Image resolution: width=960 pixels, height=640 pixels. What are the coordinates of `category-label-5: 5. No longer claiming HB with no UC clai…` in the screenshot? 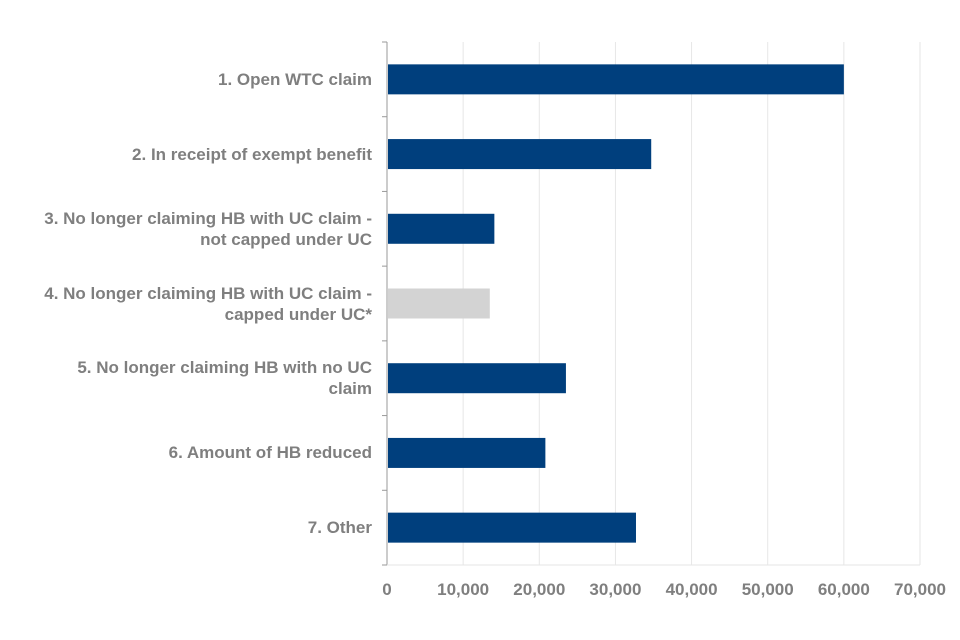 It's located at (224, 378).